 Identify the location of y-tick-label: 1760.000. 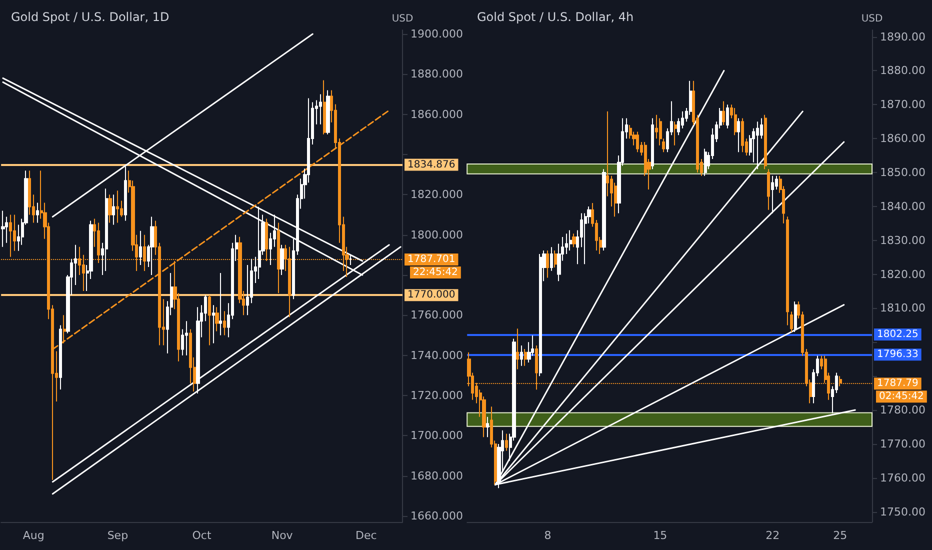
(437, 315).